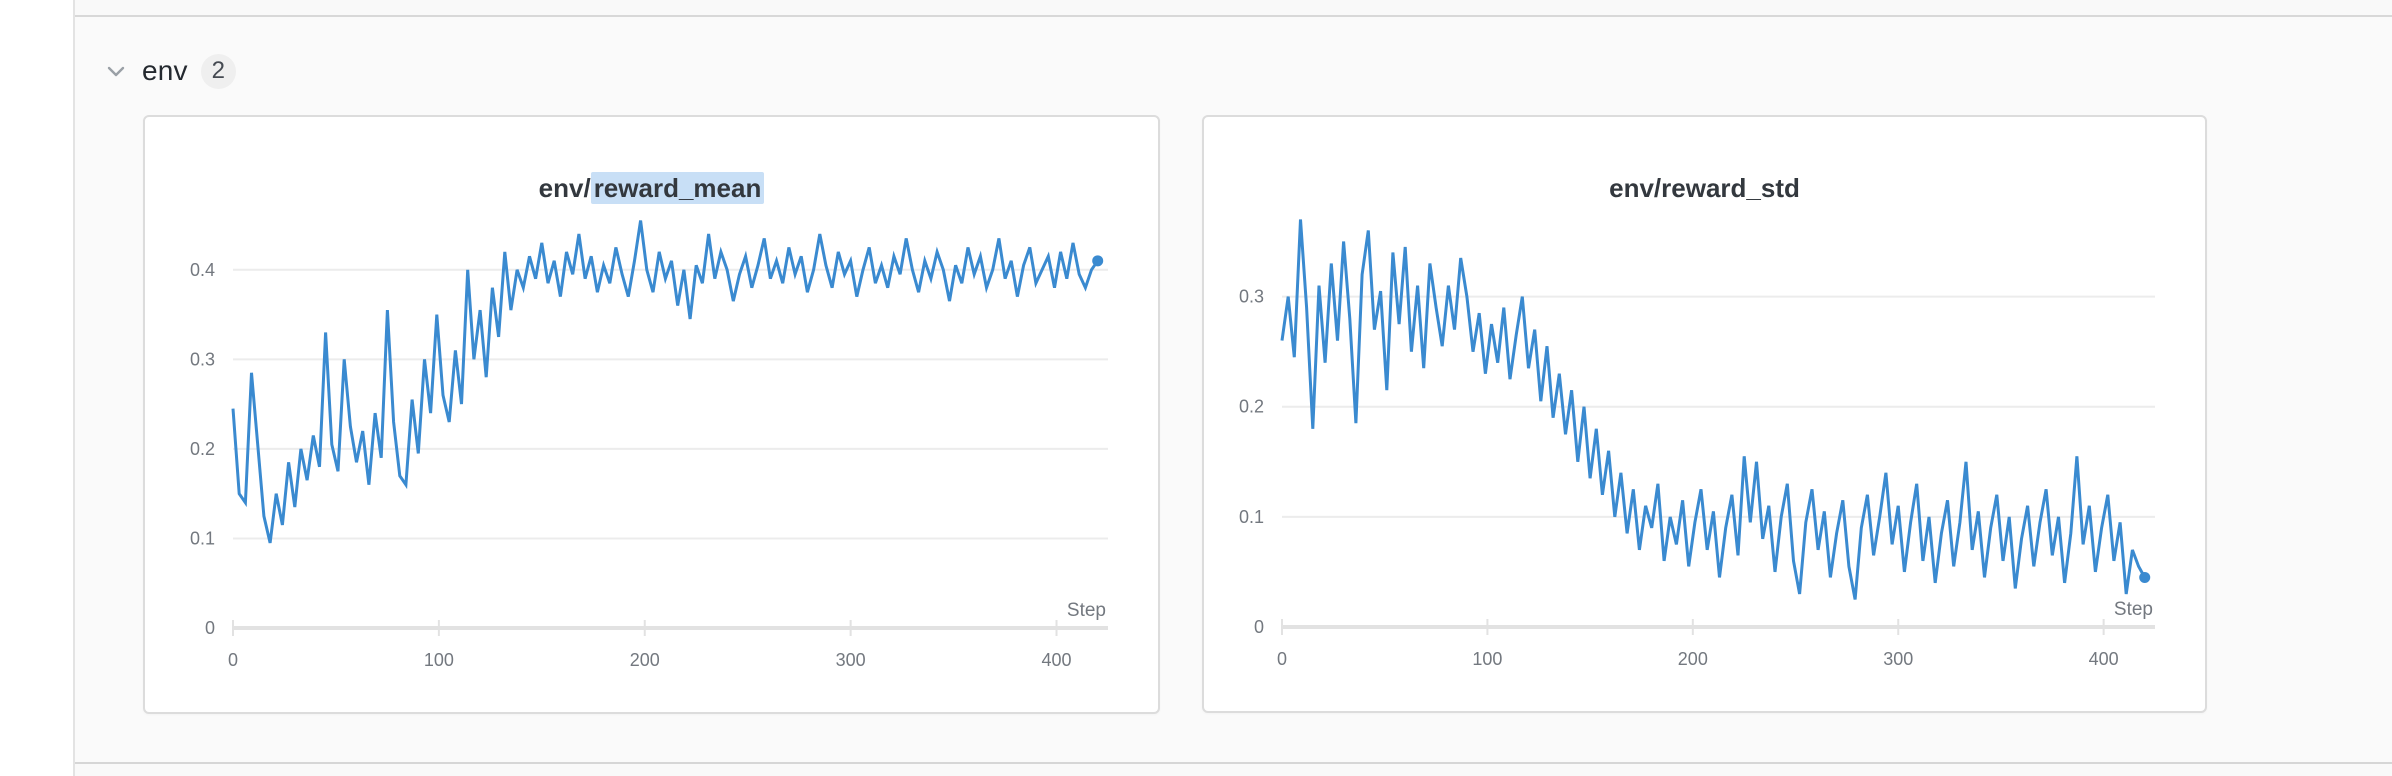 The image size is (2392, 776). I want to click on section-title: env, so click(165, 70).